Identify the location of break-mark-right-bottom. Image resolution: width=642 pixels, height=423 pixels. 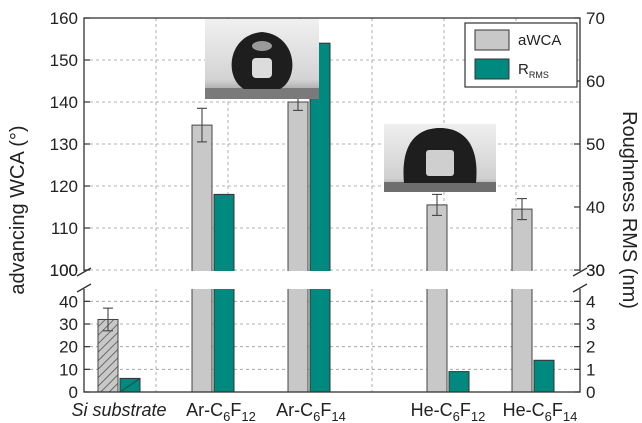
(580, 288).